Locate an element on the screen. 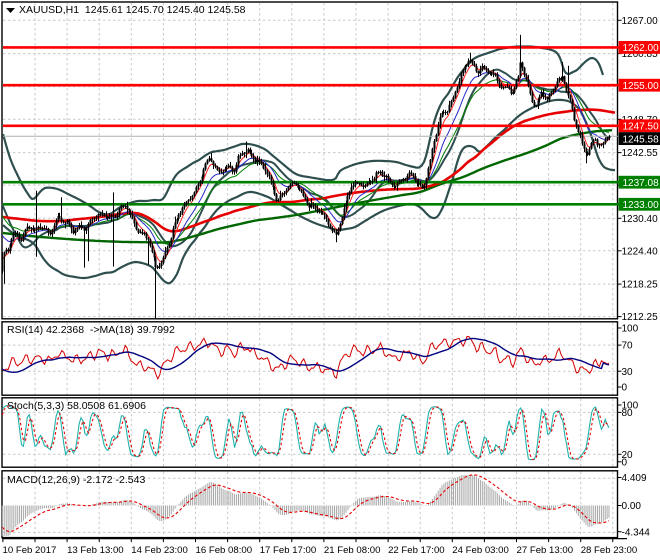  svg-text: 30 is located at coordinates (628, 372).